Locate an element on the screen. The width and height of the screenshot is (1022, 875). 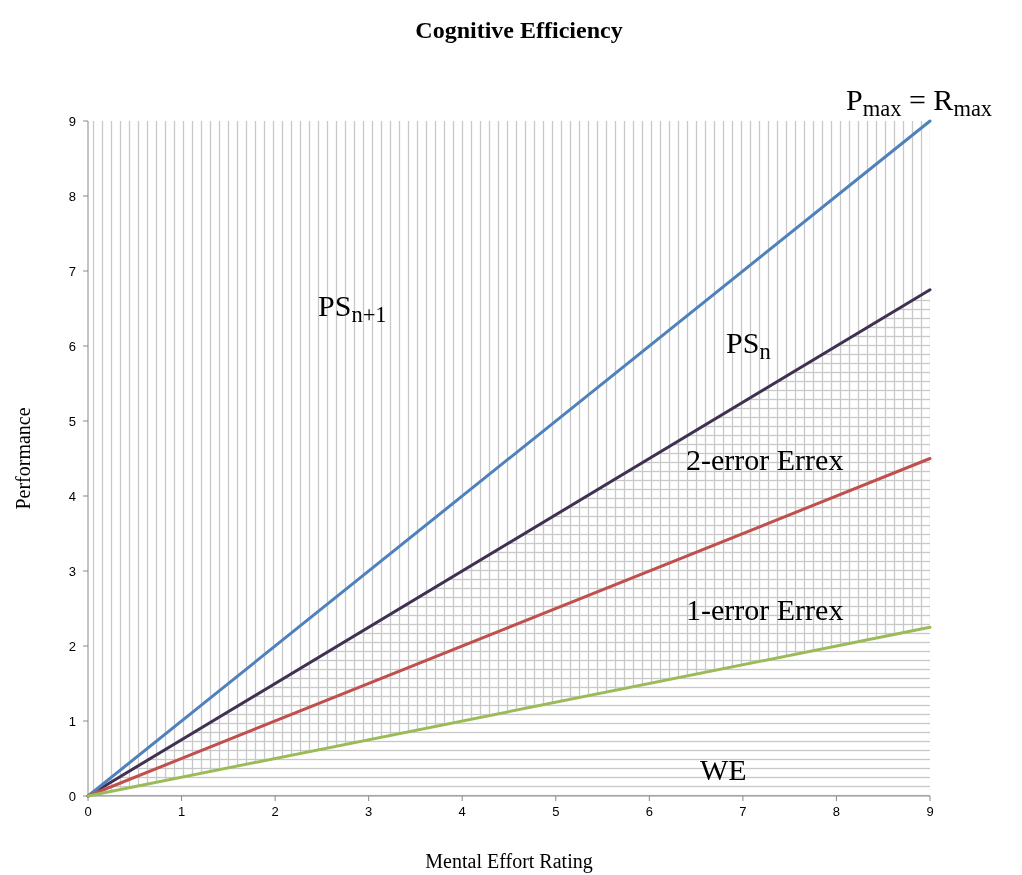
y-tick-label: 3 is located at coordinates (72, 571).